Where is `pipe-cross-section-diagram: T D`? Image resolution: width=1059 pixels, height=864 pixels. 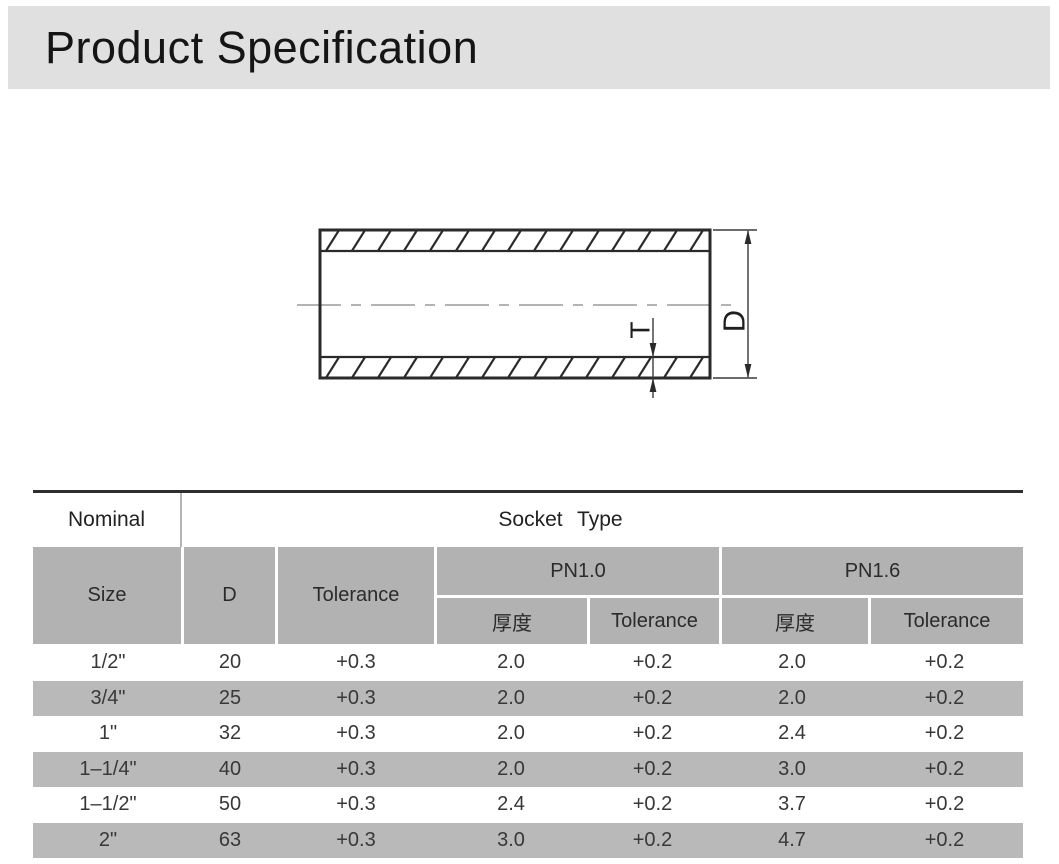
pipe-cross-section-diagram: T D is located at coordinates (527, 313).